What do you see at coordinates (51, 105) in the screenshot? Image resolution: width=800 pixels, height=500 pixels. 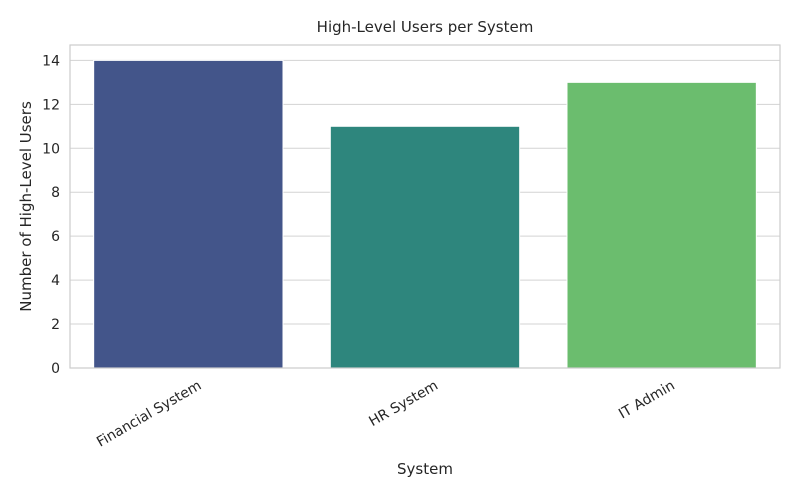 I see `y-tick-label: 12` at bounding box center [51, 105].